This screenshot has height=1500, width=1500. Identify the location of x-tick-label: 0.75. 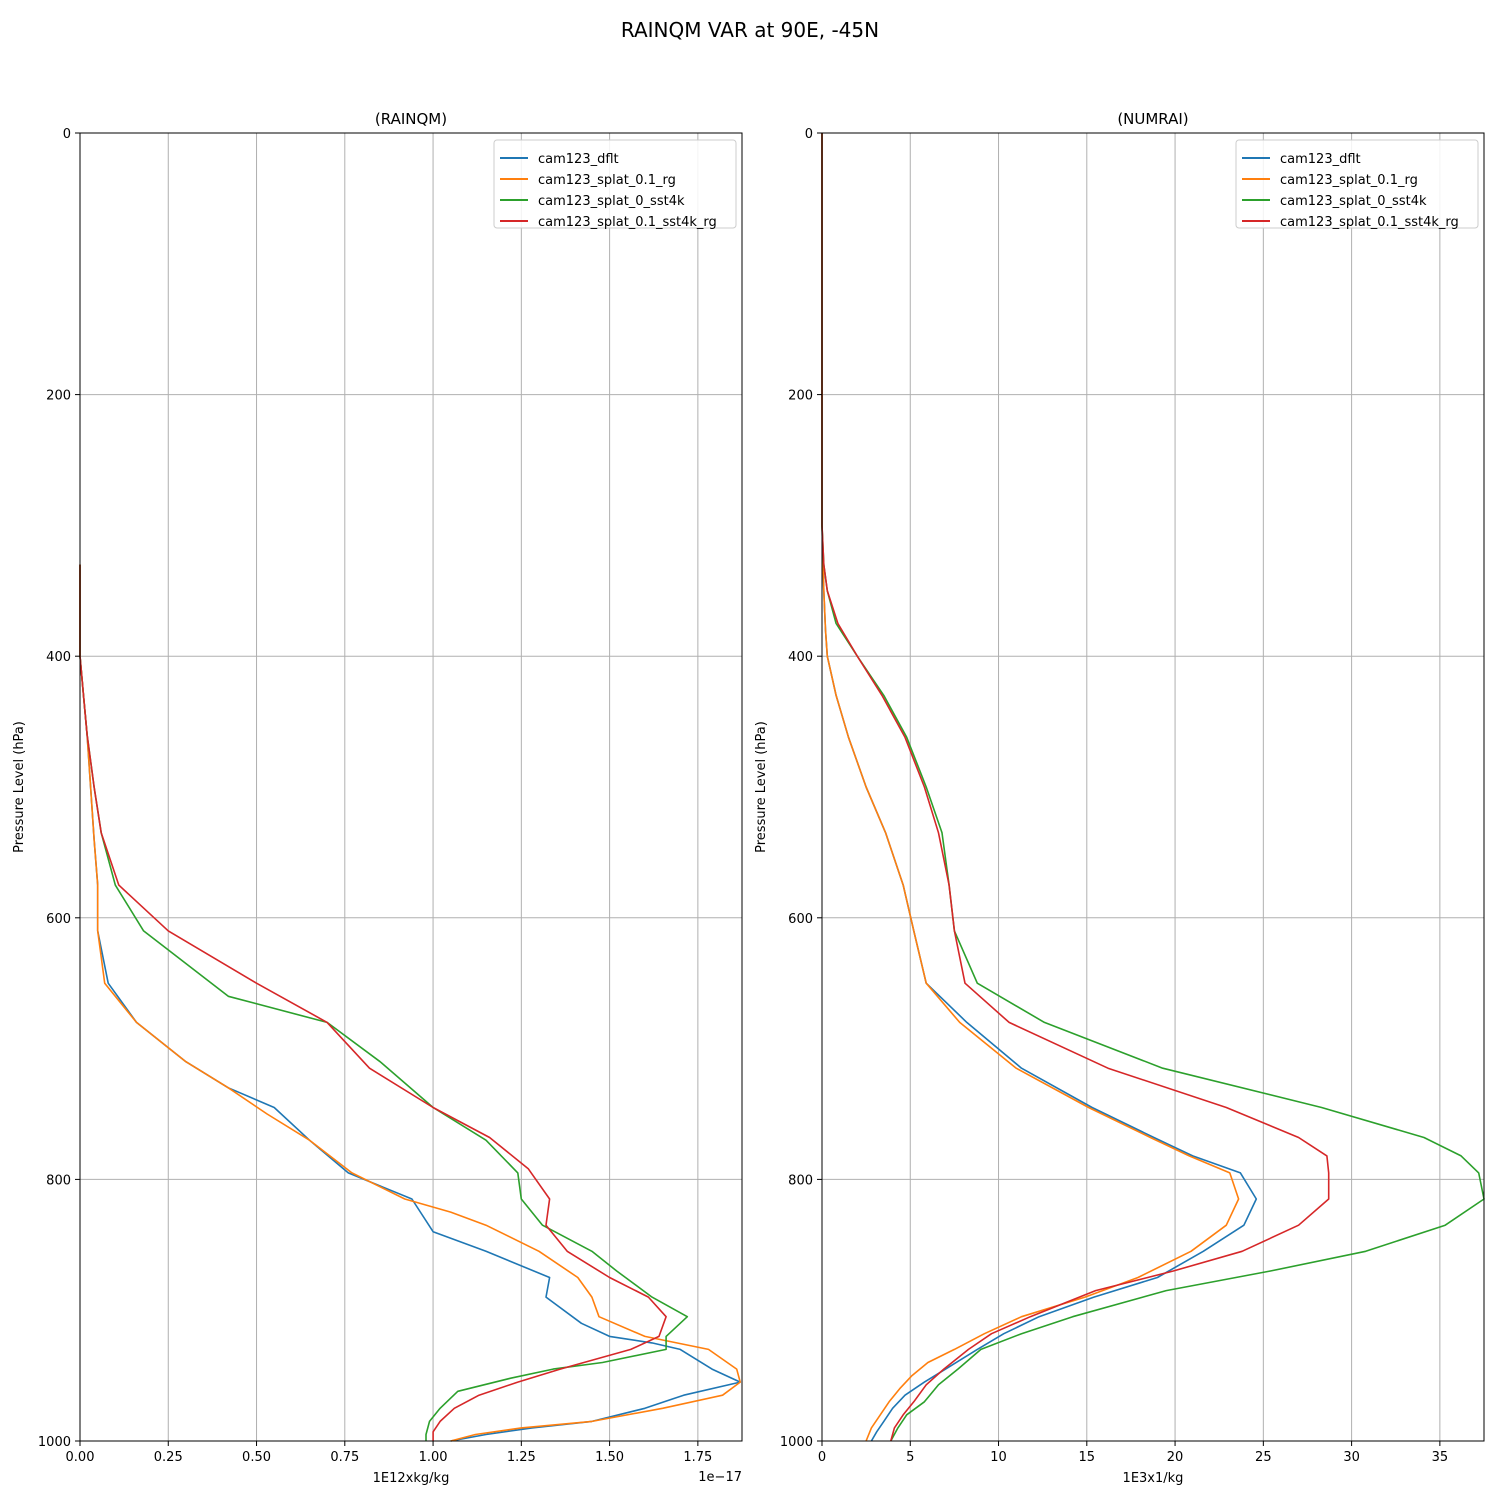
(344, 1457).